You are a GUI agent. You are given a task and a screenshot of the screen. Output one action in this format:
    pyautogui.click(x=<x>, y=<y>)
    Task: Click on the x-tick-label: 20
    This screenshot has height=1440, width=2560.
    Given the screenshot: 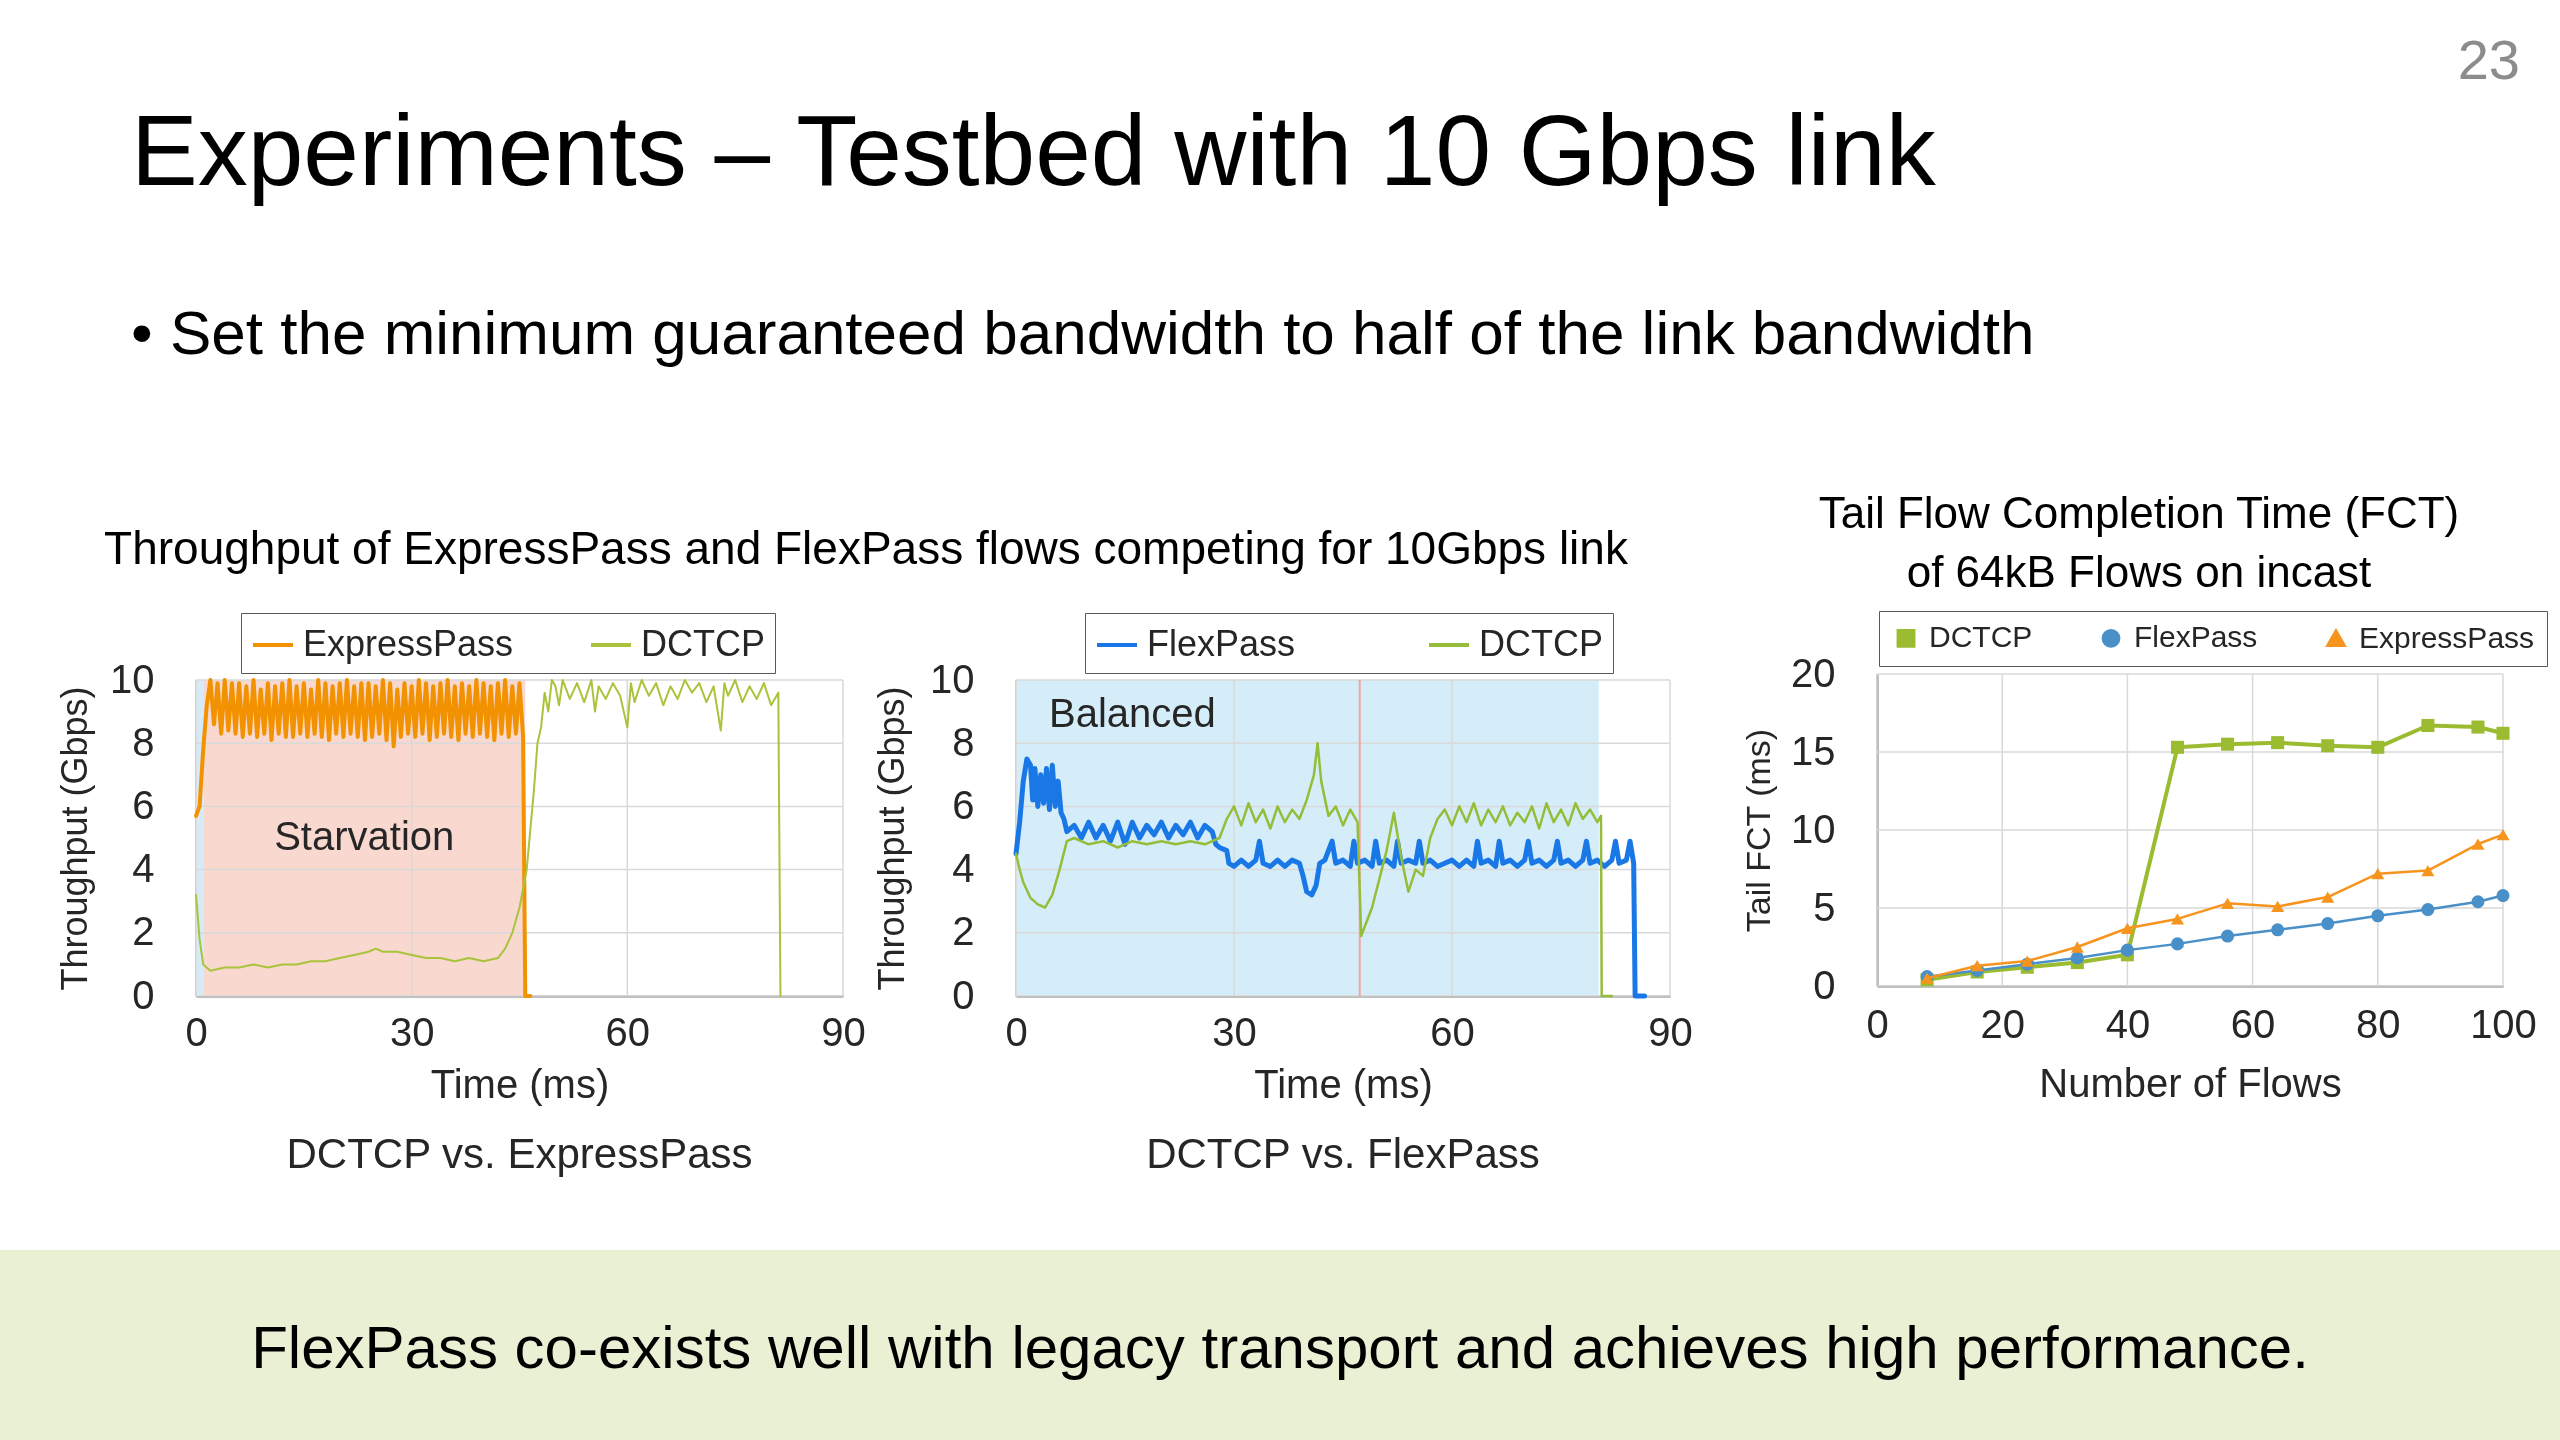 What is the action you would take?
    pyautogui.click(x=2002, y=1023)
    